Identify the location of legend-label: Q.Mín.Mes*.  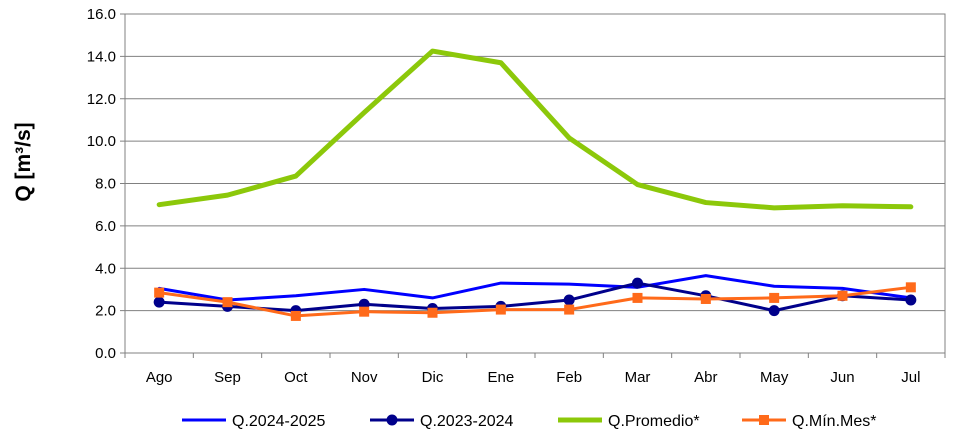
(834, 421).